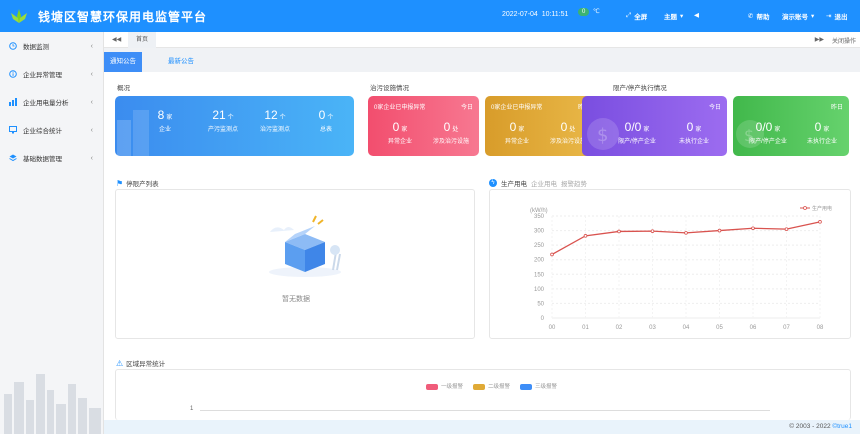 The width and height of the screenshot is (860, 434). Describe the element at coordinates (223, 120) in the screenshot. I see `stat-pollution-points: 21 个产污监测点` at that location.